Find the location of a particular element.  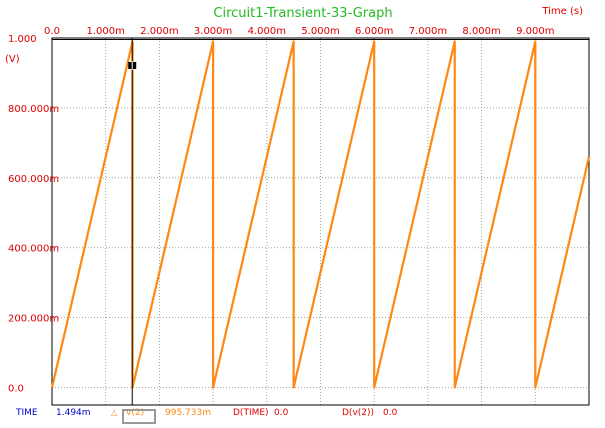

y-tick-label: 1.000 is located at coordinates (22, 39).